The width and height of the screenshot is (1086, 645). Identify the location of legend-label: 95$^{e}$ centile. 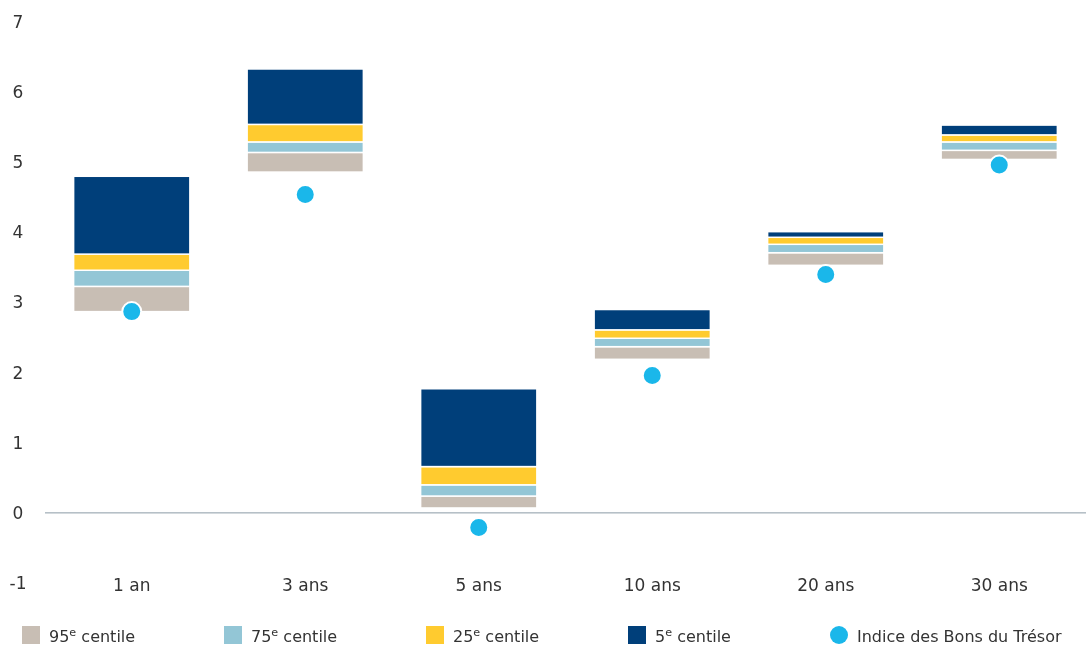
(92, 635).